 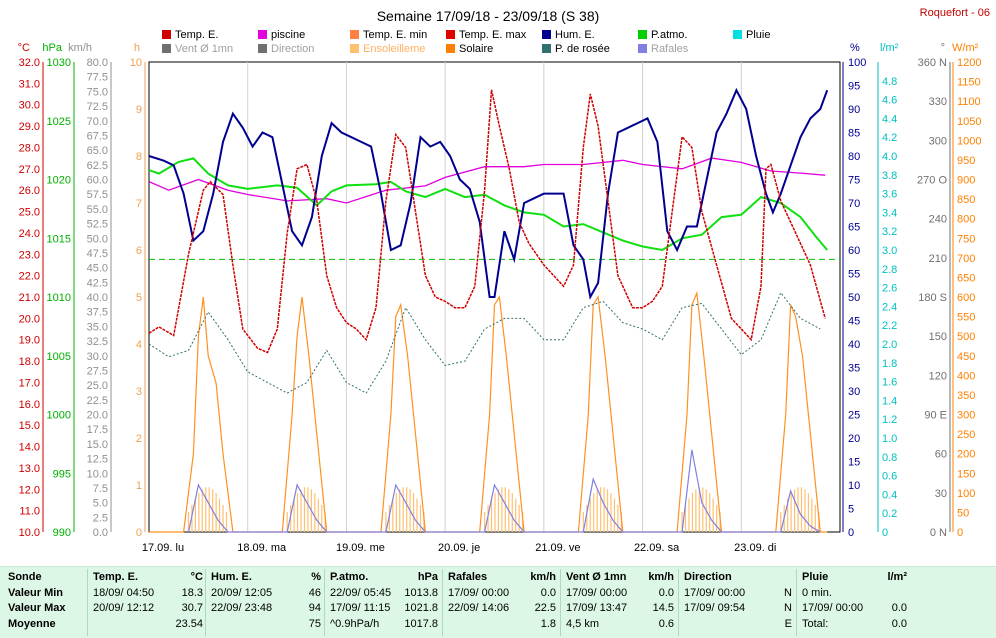 What do you see at coordinates (889, 401) in the screenshot?
I see `rain-tick: 1.4` at bounding box center [889, 401].